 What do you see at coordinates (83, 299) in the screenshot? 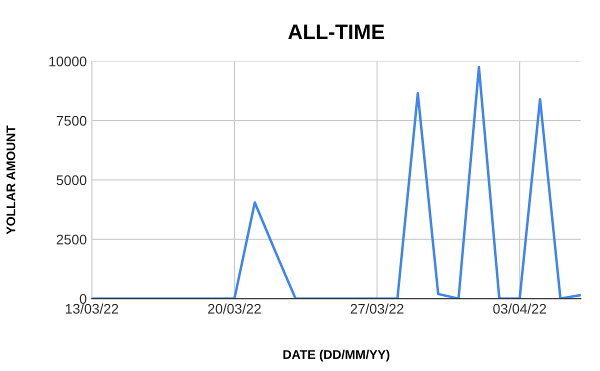
I see `y-tick-label: 0` at bounding box center [83, 299].